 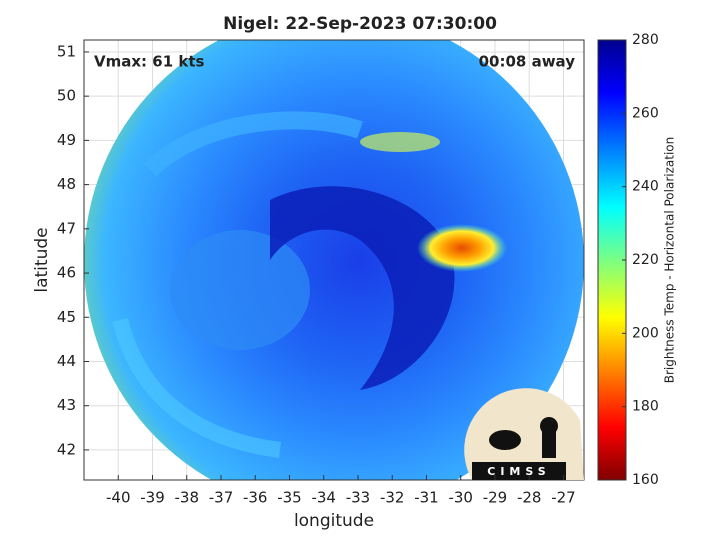 I want to click on y-tick-label: 51, so click(x=66, y=51).